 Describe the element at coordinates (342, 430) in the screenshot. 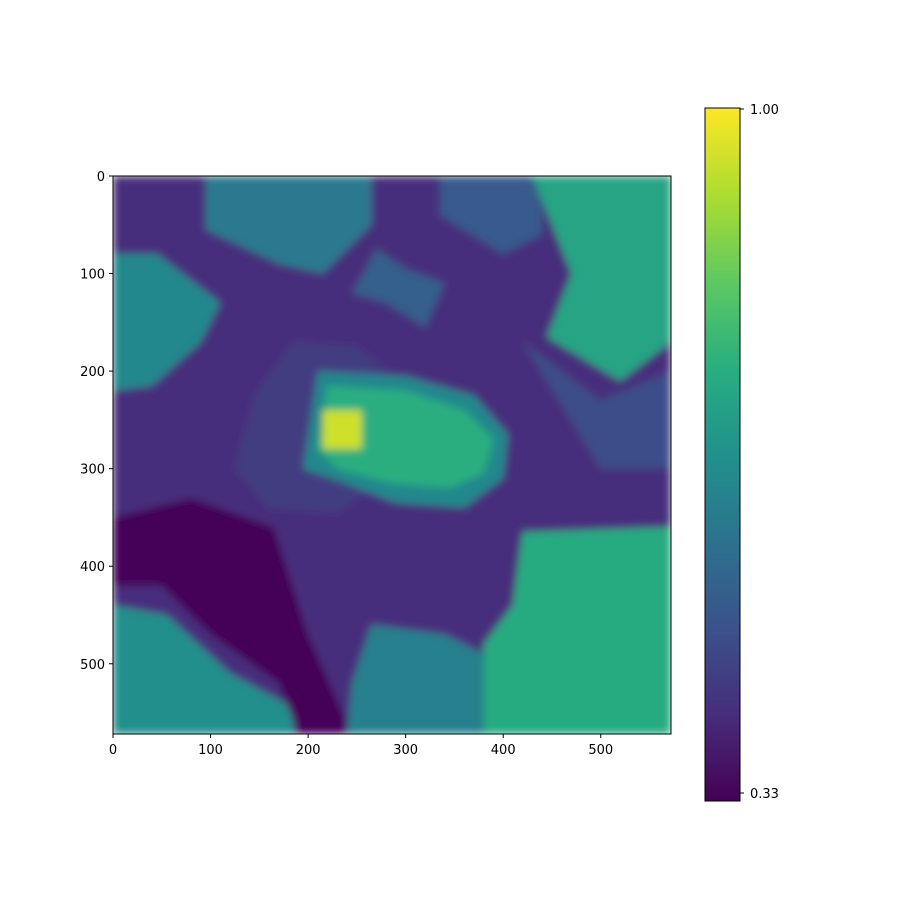

I see `heatmap-region-church-tower` at that location.